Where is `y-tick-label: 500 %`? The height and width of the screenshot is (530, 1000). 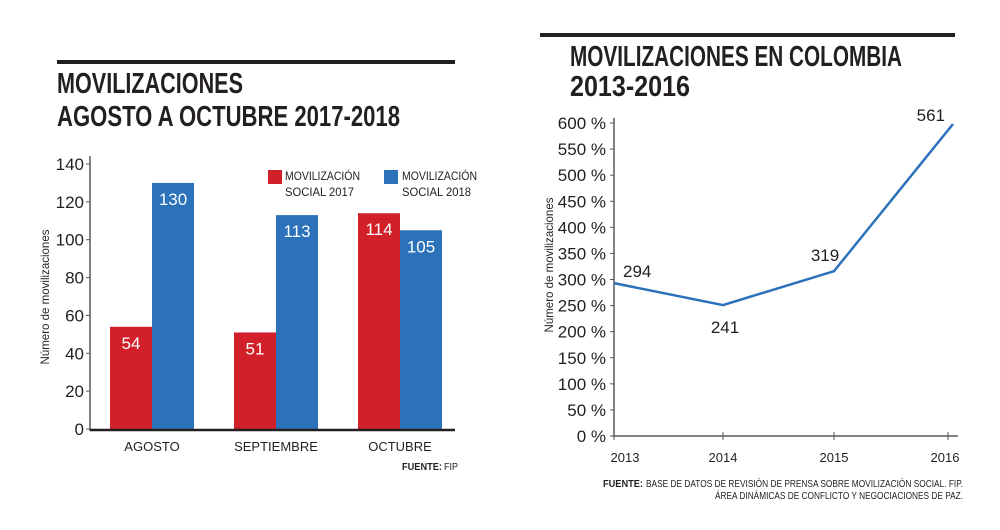 y-tick-label: 500 % is located at coordinates (582, 175).